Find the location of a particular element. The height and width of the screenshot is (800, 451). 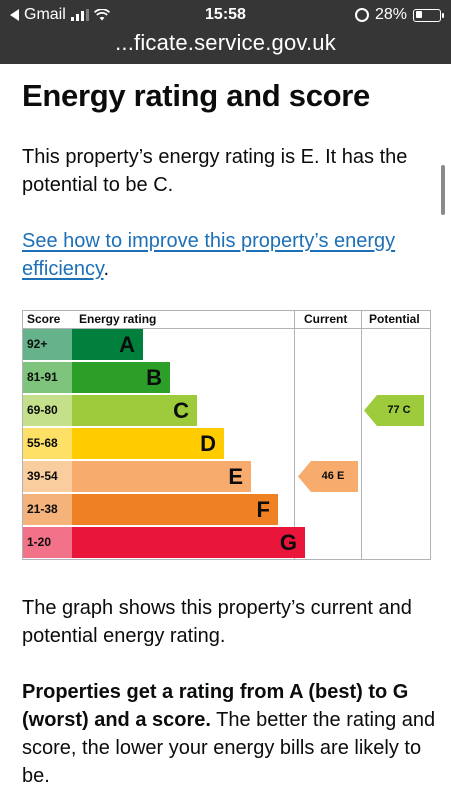

status-right: 28% is located at coordinates (399, 15).